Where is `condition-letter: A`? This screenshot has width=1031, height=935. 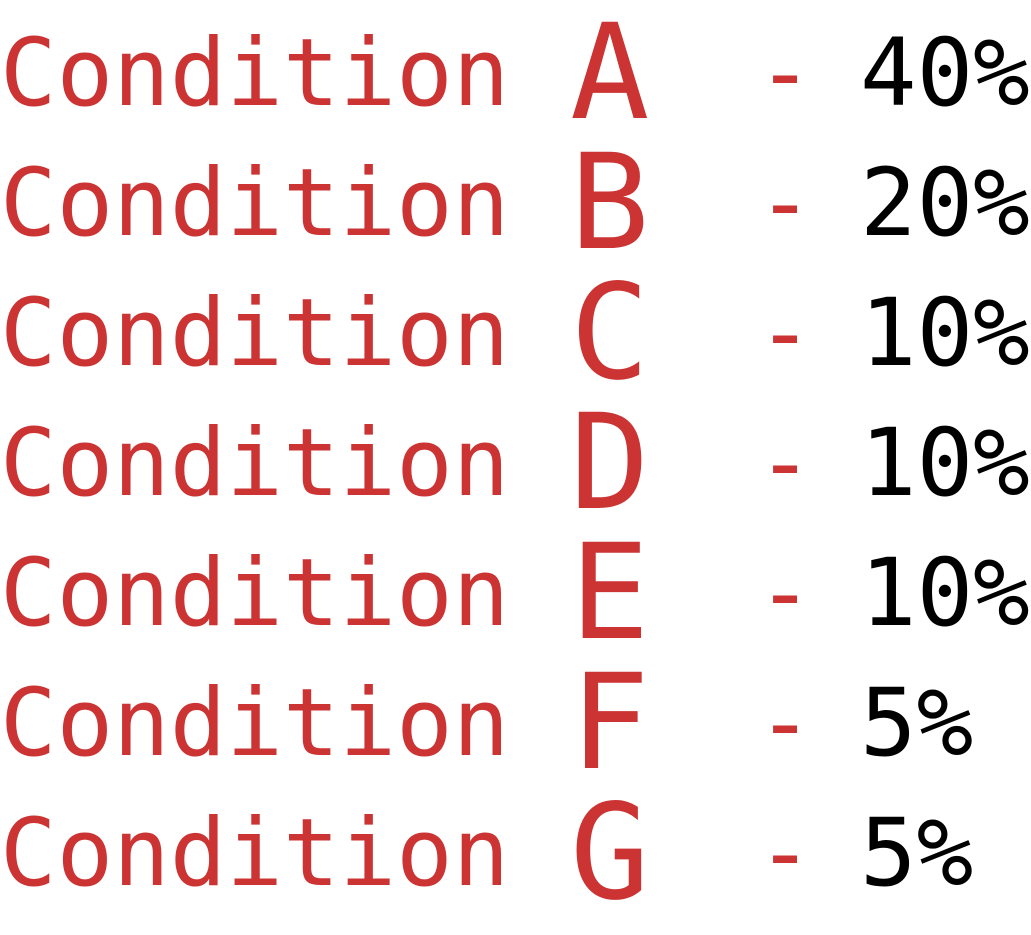 condition-letter: A is located at coordinates (610, 75).